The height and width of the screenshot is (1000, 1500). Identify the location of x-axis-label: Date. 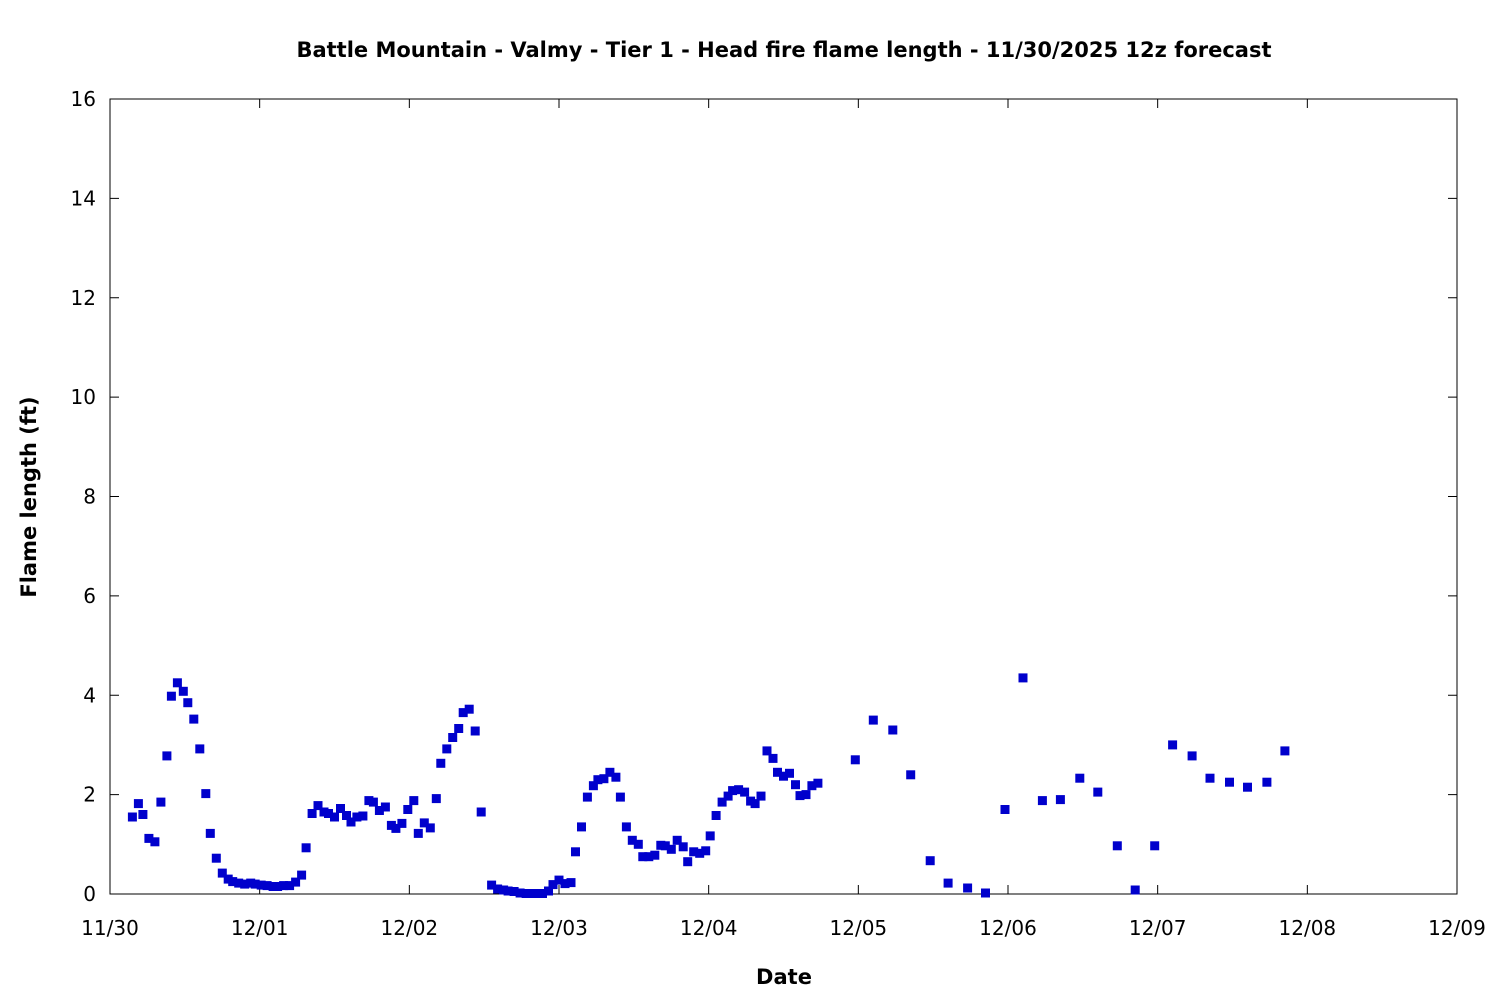
(784, 977).